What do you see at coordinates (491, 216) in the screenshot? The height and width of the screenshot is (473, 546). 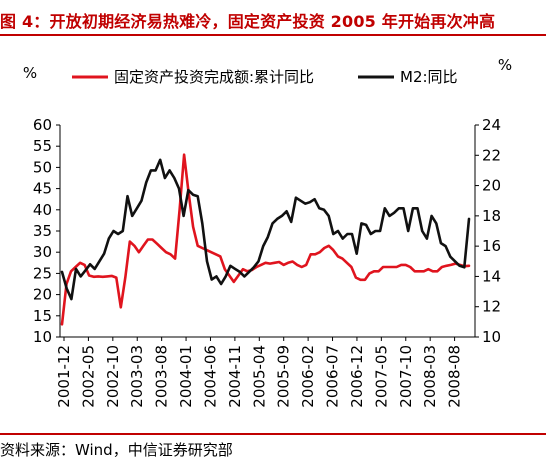 I see `y-tick-label-right: 18` at bounding box center [491, 216].